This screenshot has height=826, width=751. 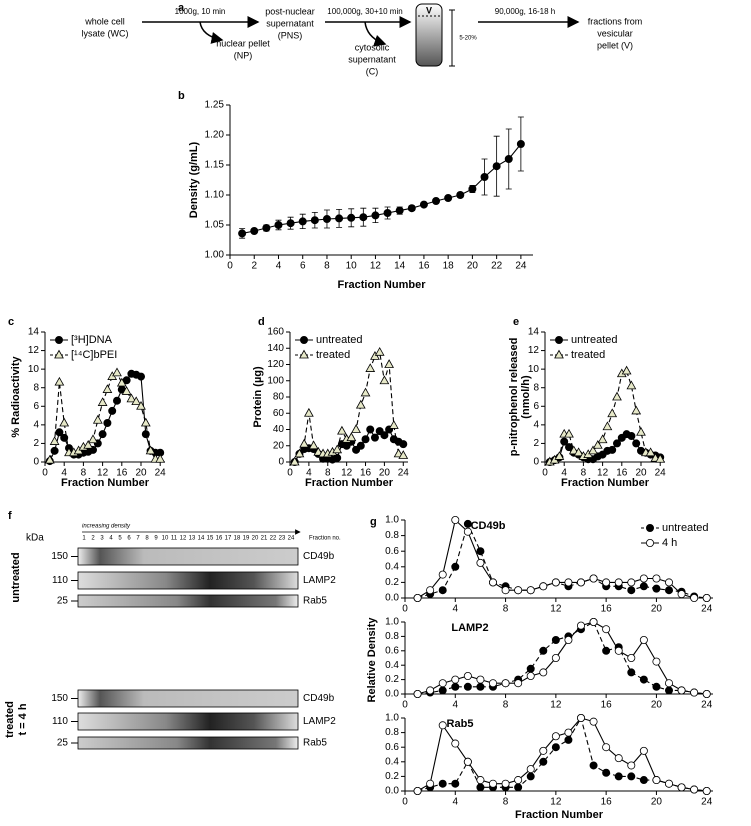 What do you see at coordinates (534, 350) in the screenshot?
I see `y-tick-label: 12` at bounding box center [534, 350].